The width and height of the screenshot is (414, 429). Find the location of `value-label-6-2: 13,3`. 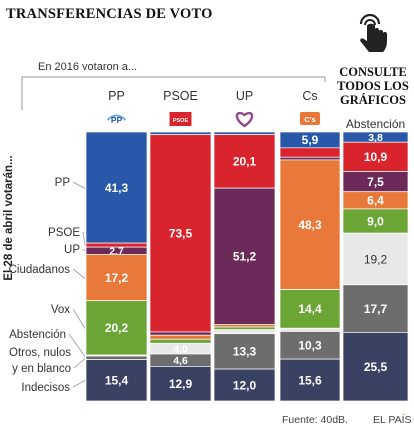

value-label-6-2: 13,3 is located at coordinates (245, 352).